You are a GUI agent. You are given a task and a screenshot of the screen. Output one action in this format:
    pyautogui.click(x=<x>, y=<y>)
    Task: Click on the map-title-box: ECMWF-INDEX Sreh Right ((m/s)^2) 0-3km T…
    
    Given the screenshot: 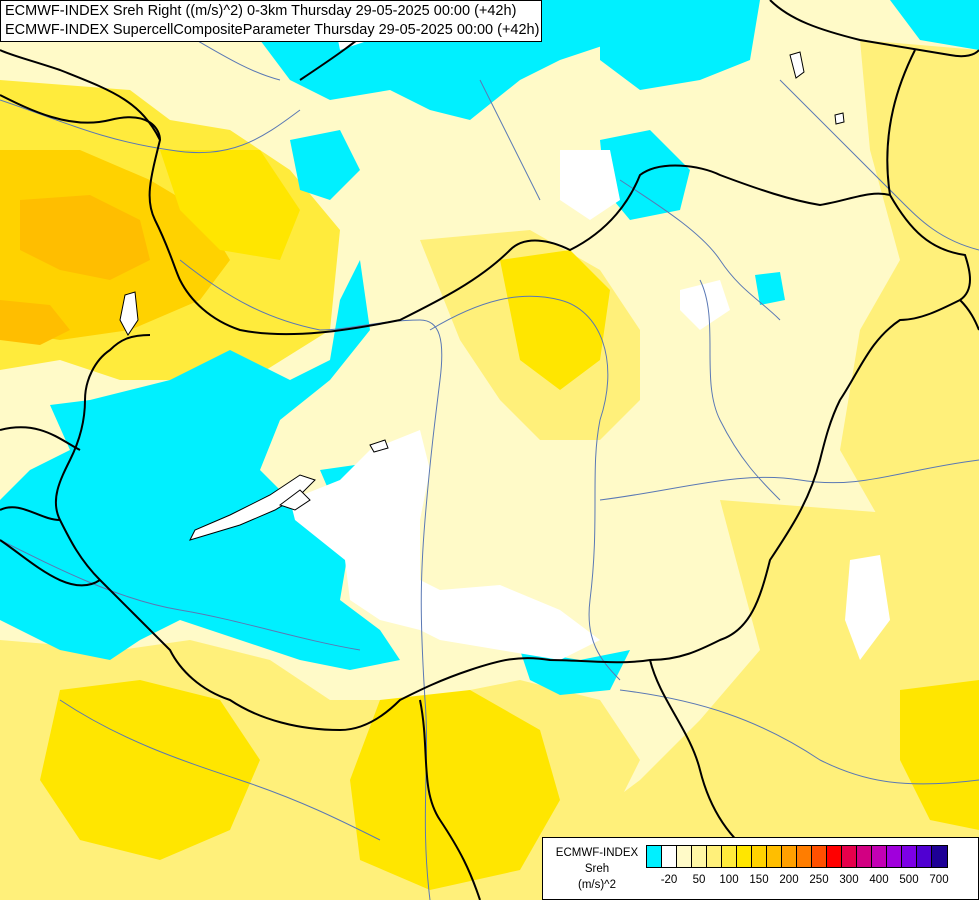 What is the action you would take?
    pyautogui.click(x=271, y=21)
    